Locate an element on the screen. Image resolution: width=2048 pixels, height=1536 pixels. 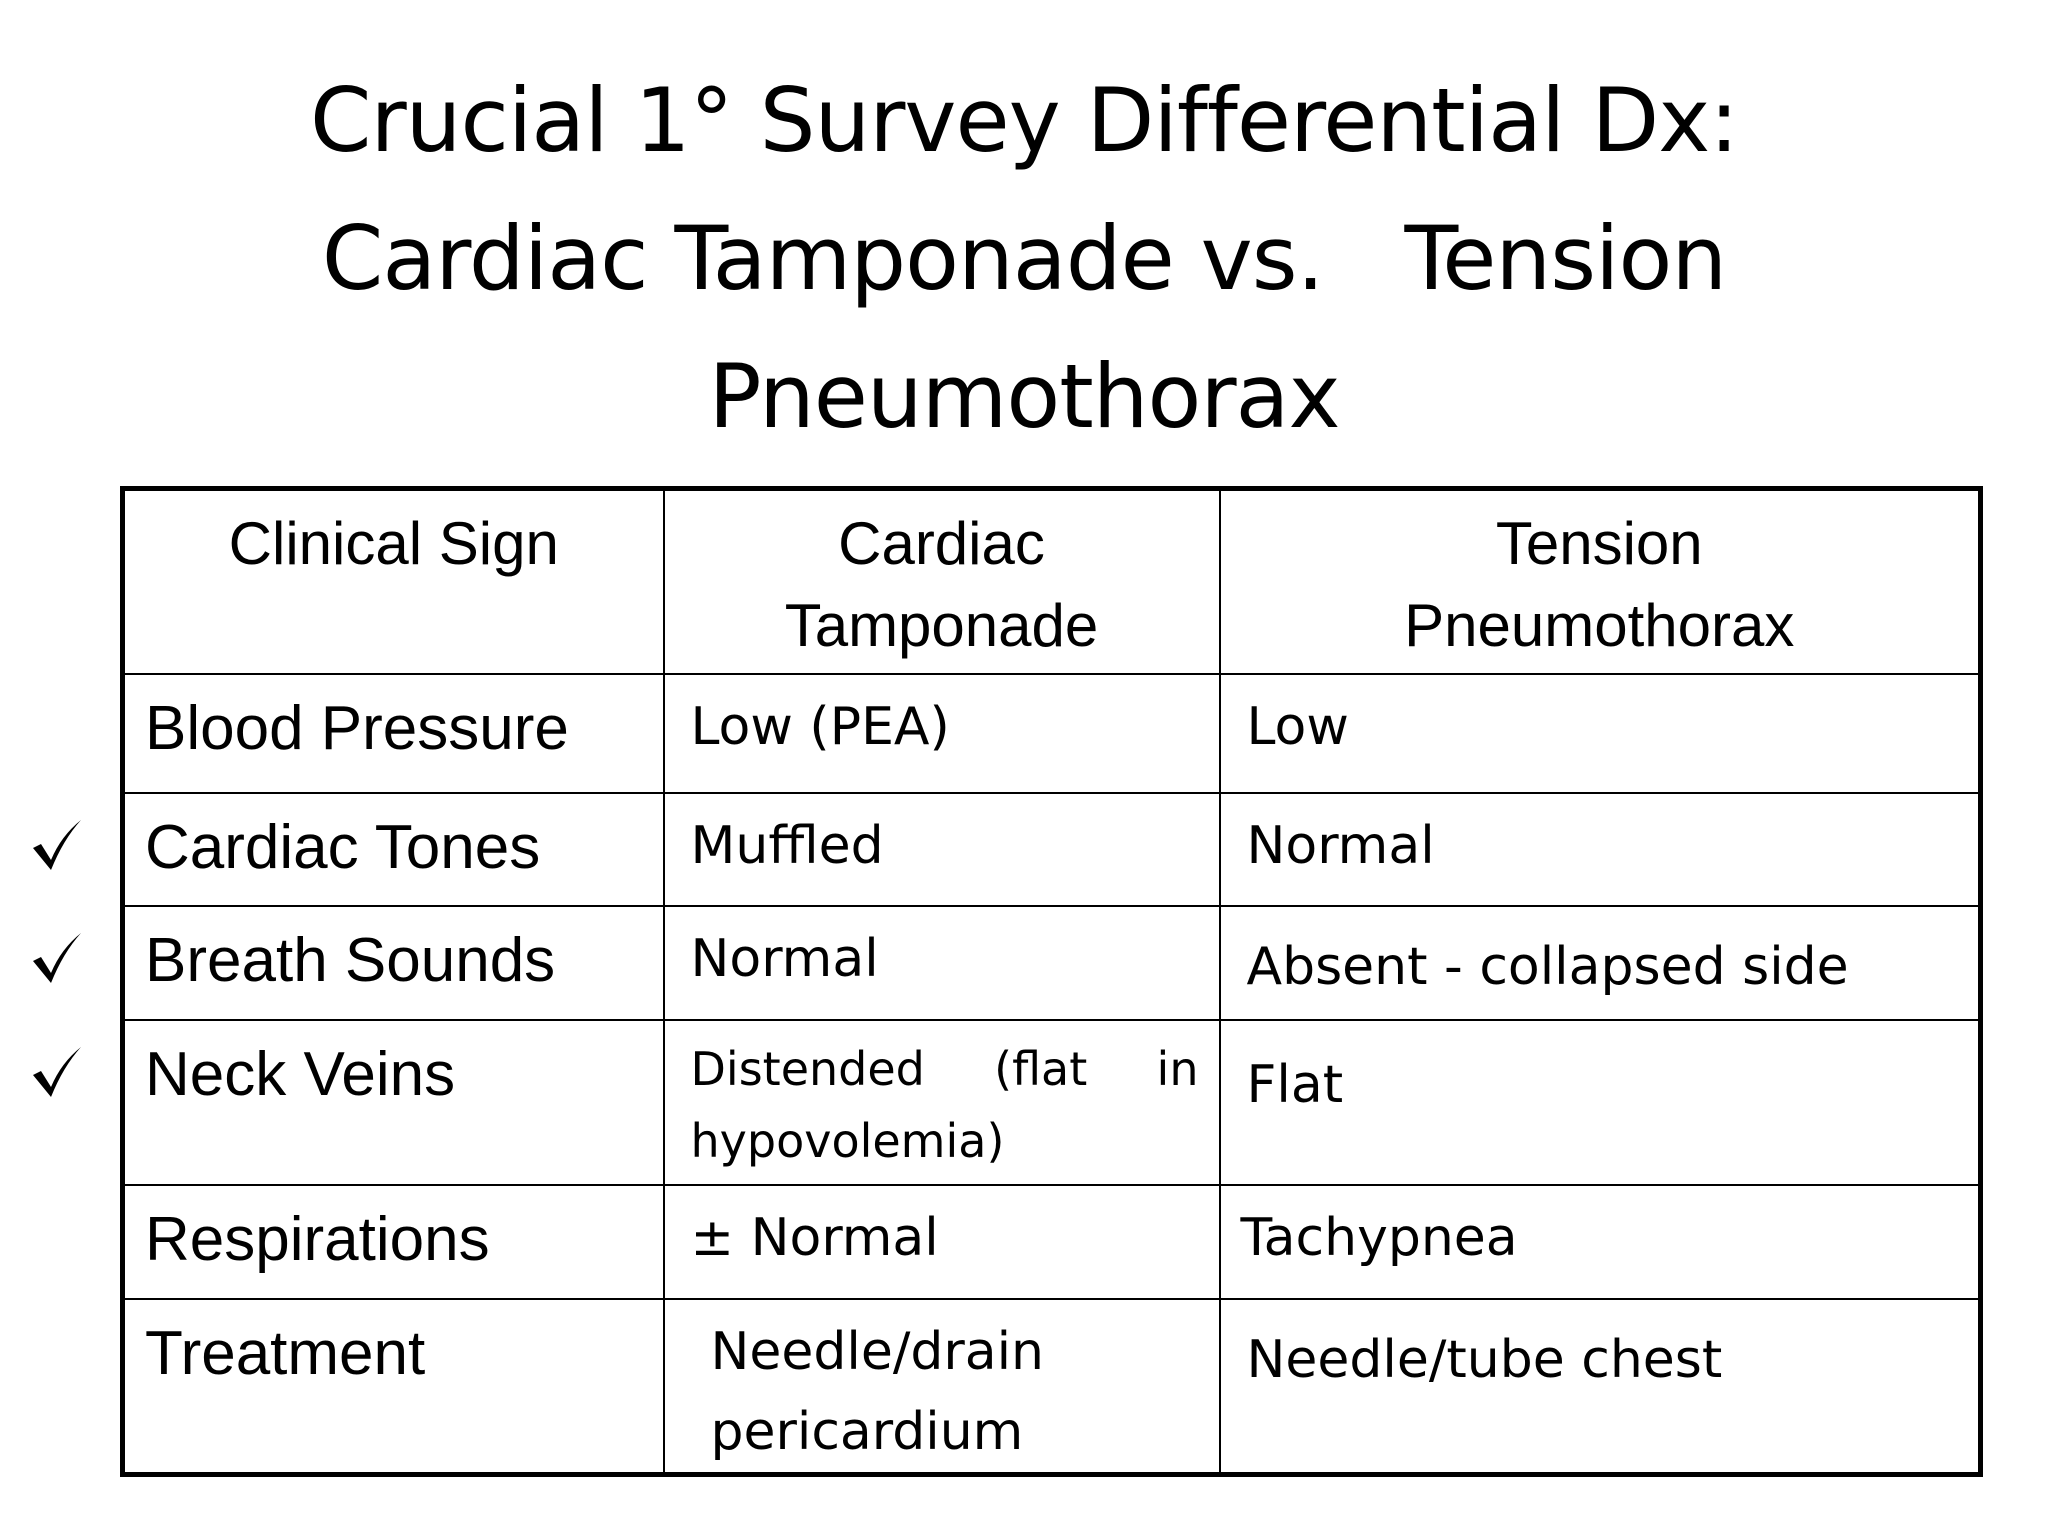
cell: Needle/tube chest is located at coordinates (1600, 1386).